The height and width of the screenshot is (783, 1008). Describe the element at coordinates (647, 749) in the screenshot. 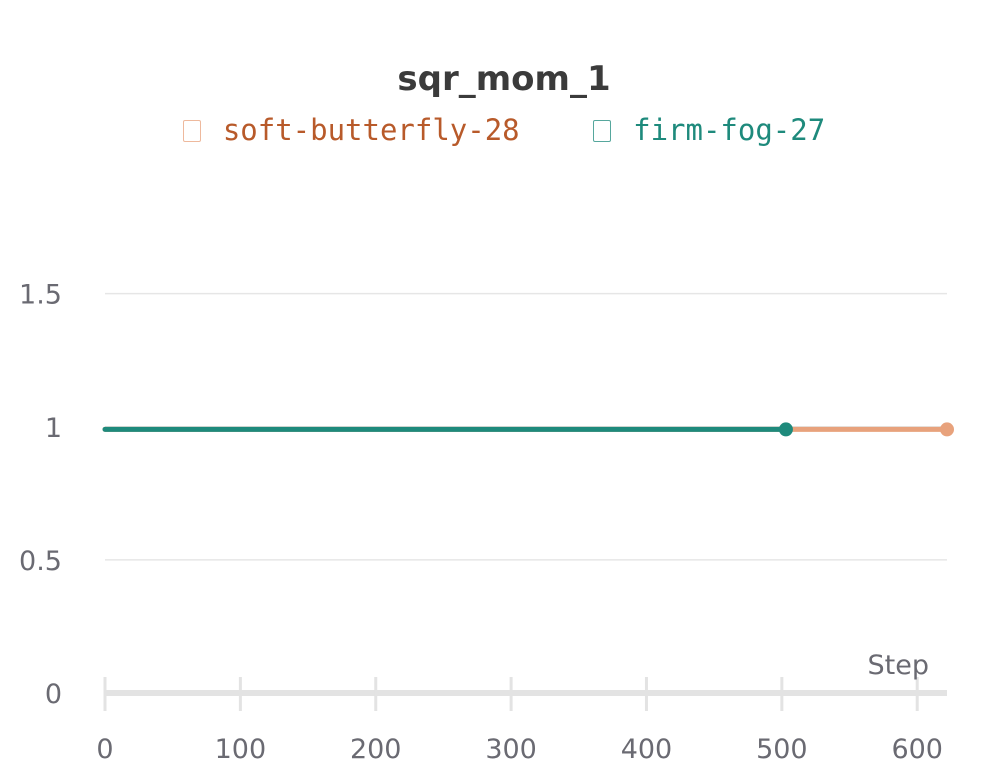

I see `x-tick-label: 400` at that location.